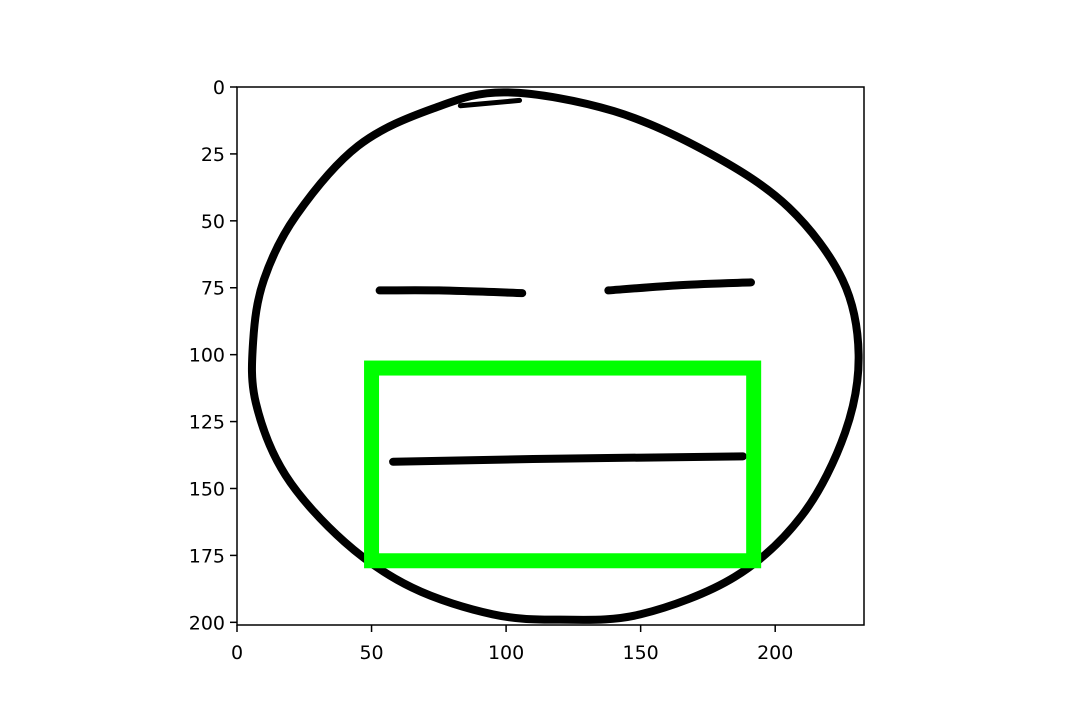  I want to click on y-tick-label: 75, so click(213, 289).